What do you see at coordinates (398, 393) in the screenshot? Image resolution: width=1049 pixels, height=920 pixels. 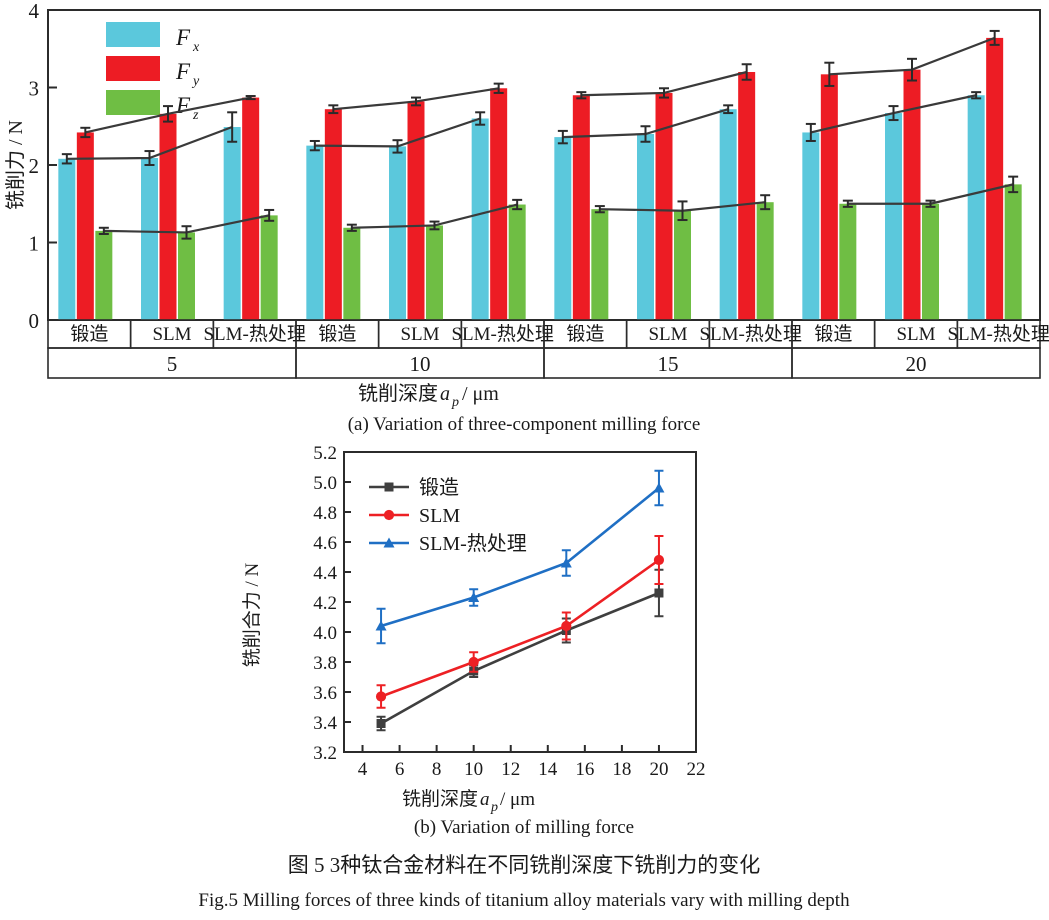 I see `panel-a-xlabel-cn: 铣削深度` at bounding box center [398, 393].